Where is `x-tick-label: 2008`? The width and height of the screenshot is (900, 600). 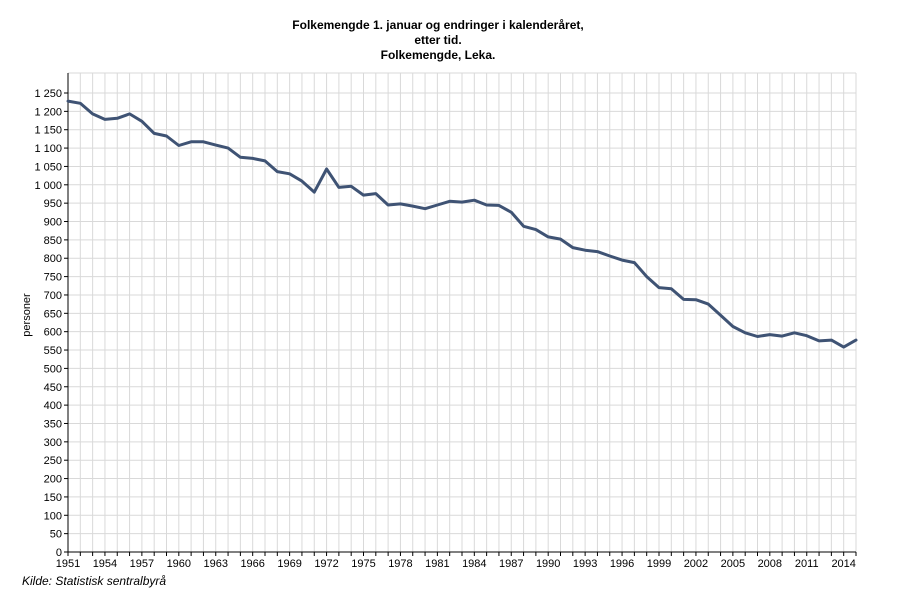 x-tick-label: 2008 is located at coordinates (770, 564).